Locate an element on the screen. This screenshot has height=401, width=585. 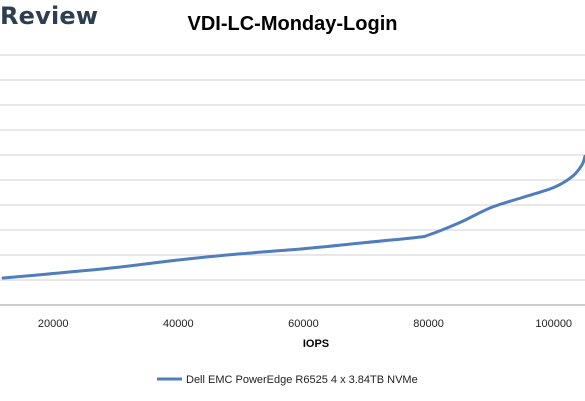
chart-title: VDI-LC-Monday-Login is located at coordinates (292, 24).